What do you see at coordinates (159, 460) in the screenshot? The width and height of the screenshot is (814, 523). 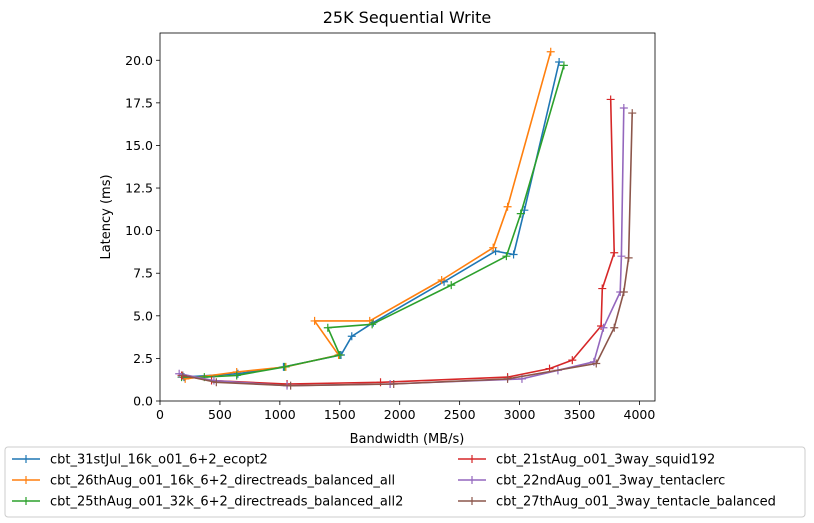 I see `legend-label: cbt_31stJul_16k_o01_6+2_ecopt2` at bounding box center [159, 460].